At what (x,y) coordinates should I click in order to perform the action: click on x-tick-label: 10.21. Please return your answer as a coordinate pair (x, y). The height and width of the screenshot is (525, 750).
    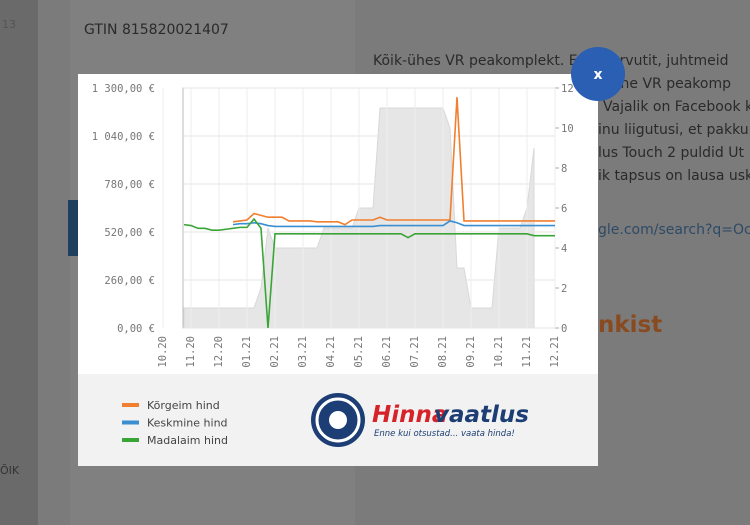
    Looking at the image, I should click on (499, 352).